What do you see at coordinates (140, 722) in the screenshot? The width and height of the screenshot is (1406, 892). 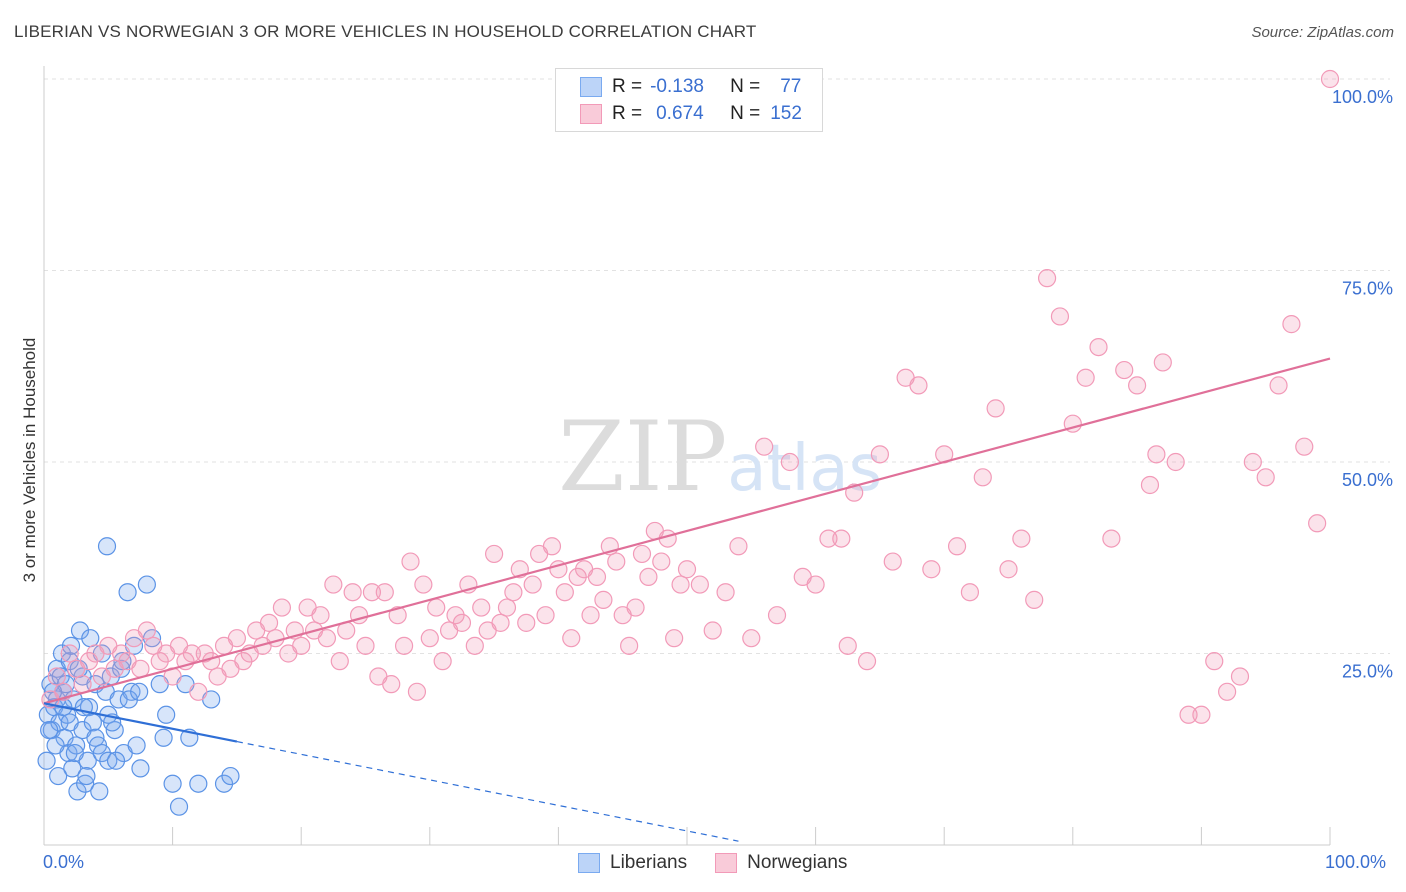 I see `liberian-trend-line` at bounding box center [140, 722].